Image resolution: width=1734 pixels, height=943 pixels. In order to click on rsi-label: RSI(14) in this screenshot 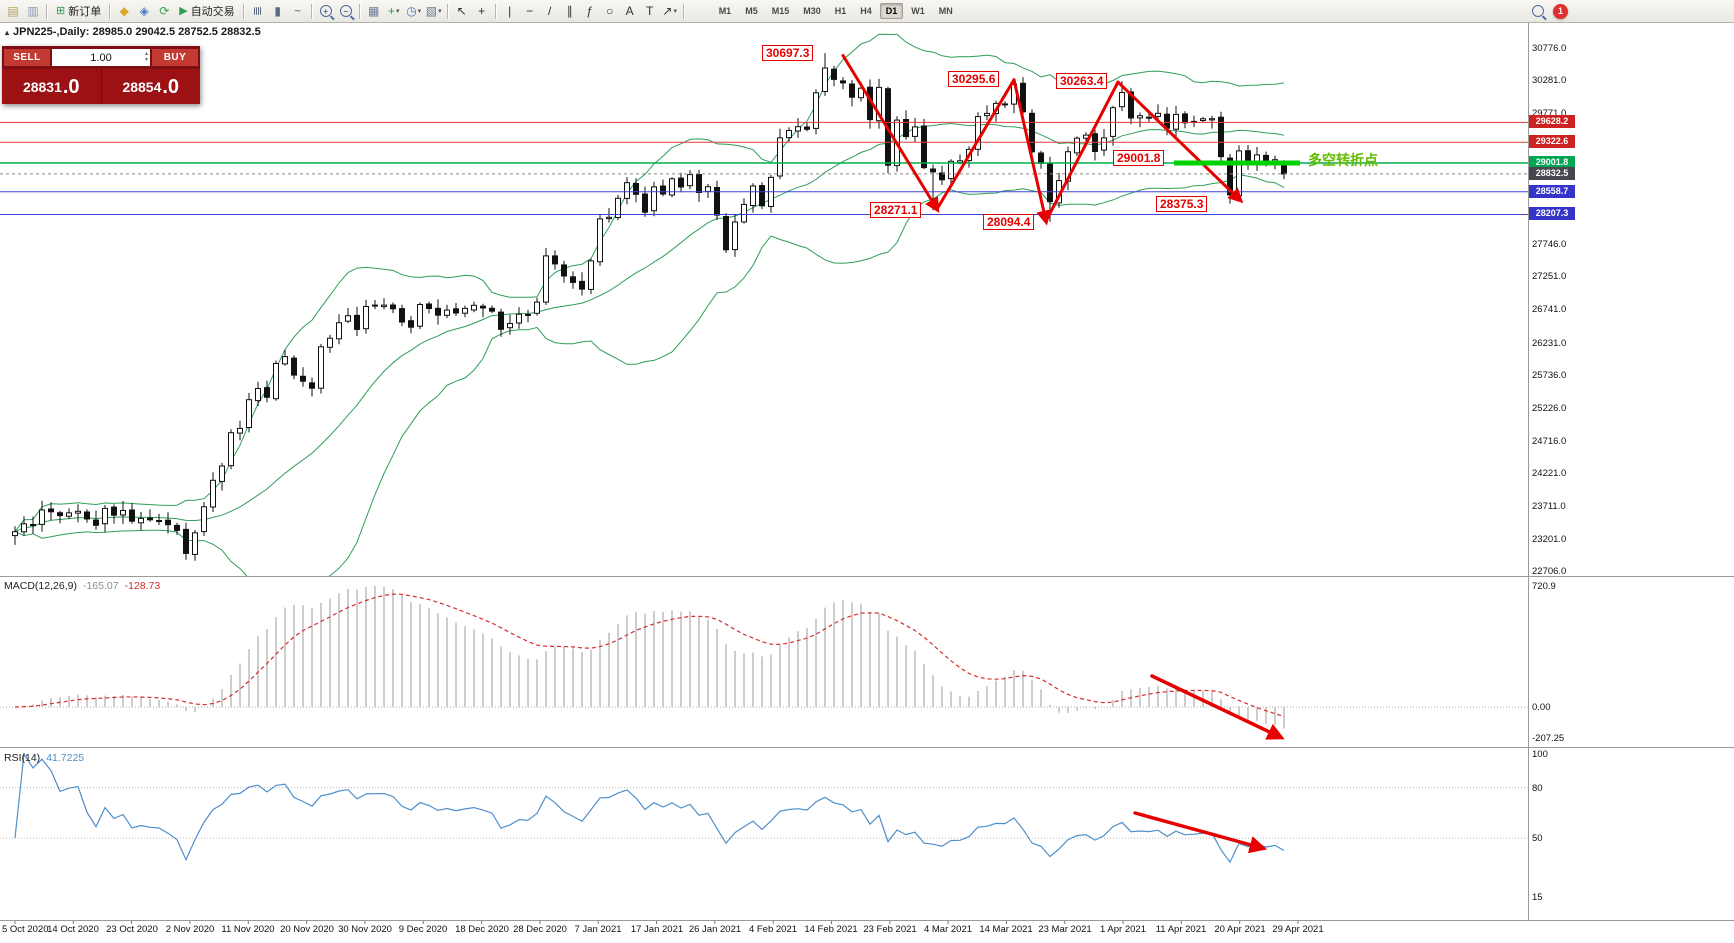, I will do `click(22, 758)`.